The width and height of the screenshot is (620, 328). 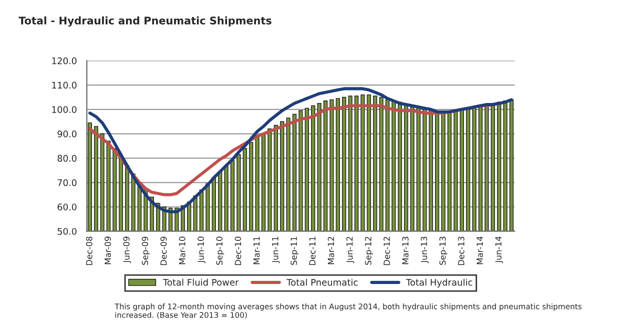 What do you see at coordinates (439, 283) in the screenshot?
I see `legend-label: Total Hydraulic` at bounding box center [439, 283].